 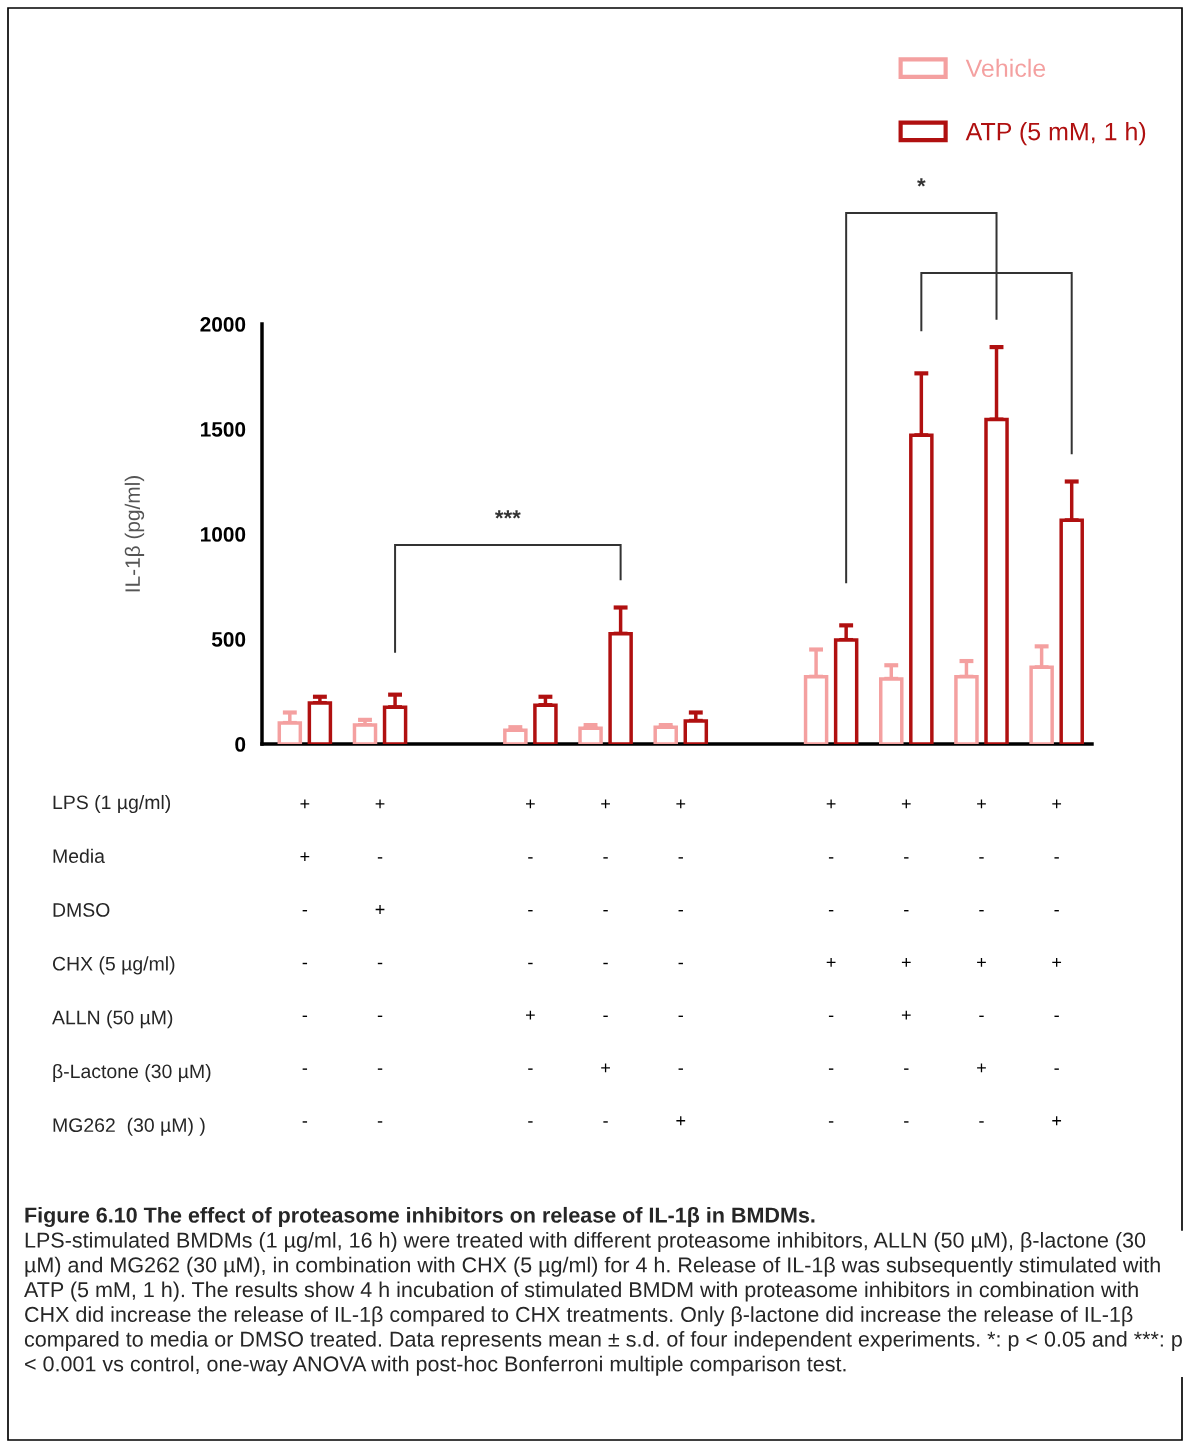 What do you see at coordinates (507, 514) in the screenshot?
I see `annotation: ***` at bounding box center [507, 514].